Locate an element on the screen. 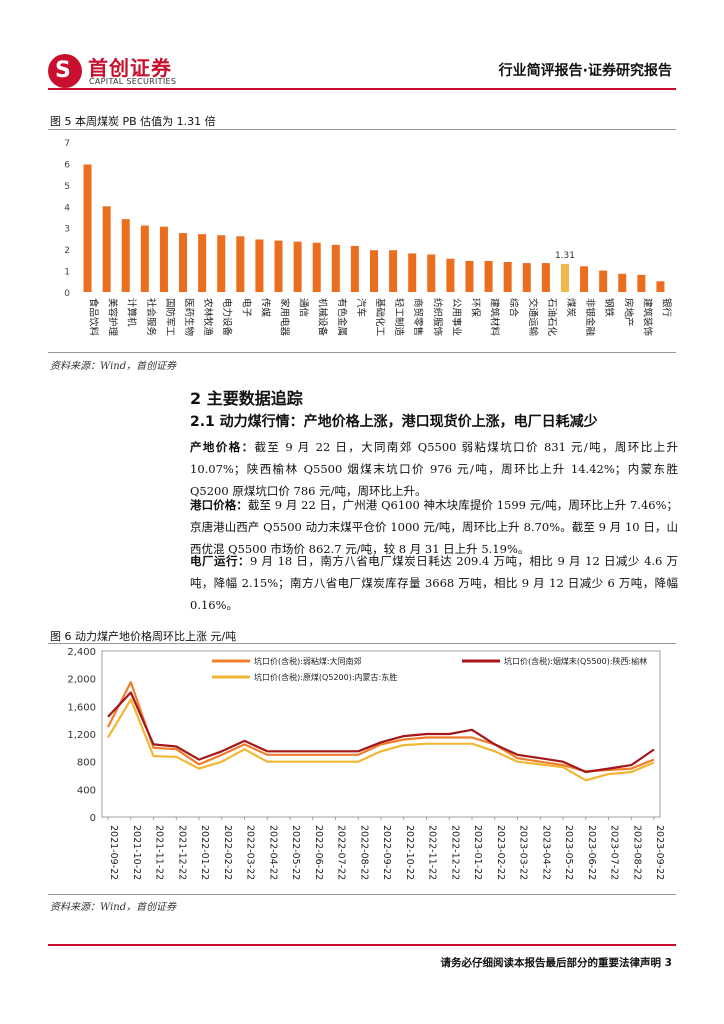 This screenshot has width=724, height=1024. figure6-title: 图 6 动力煤产地价格周环比上涨 元/吨 is located at coordinates (143, 636).